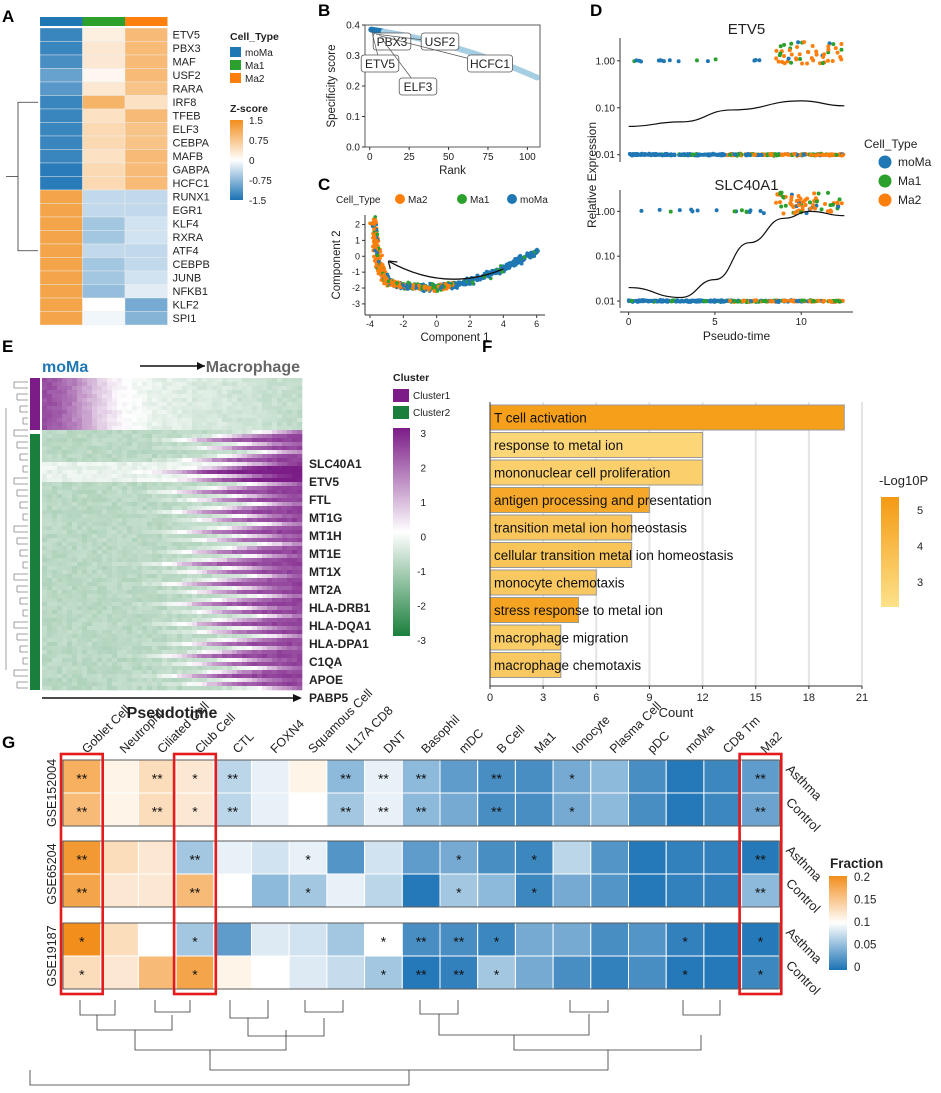 This screenshot has width=941, height=1093. I want to click on expression-point, so click(816, 54).